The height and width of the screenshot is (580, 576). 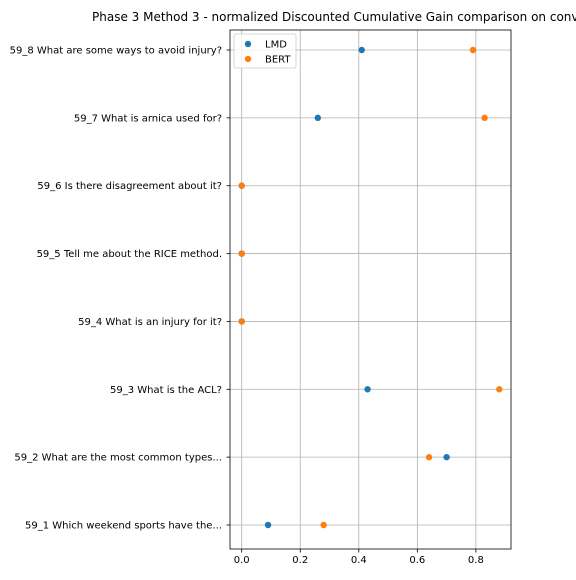 I want to click on y-tick-label: 59_5 Tell me about the RICE method., so click(x=129, y=254).